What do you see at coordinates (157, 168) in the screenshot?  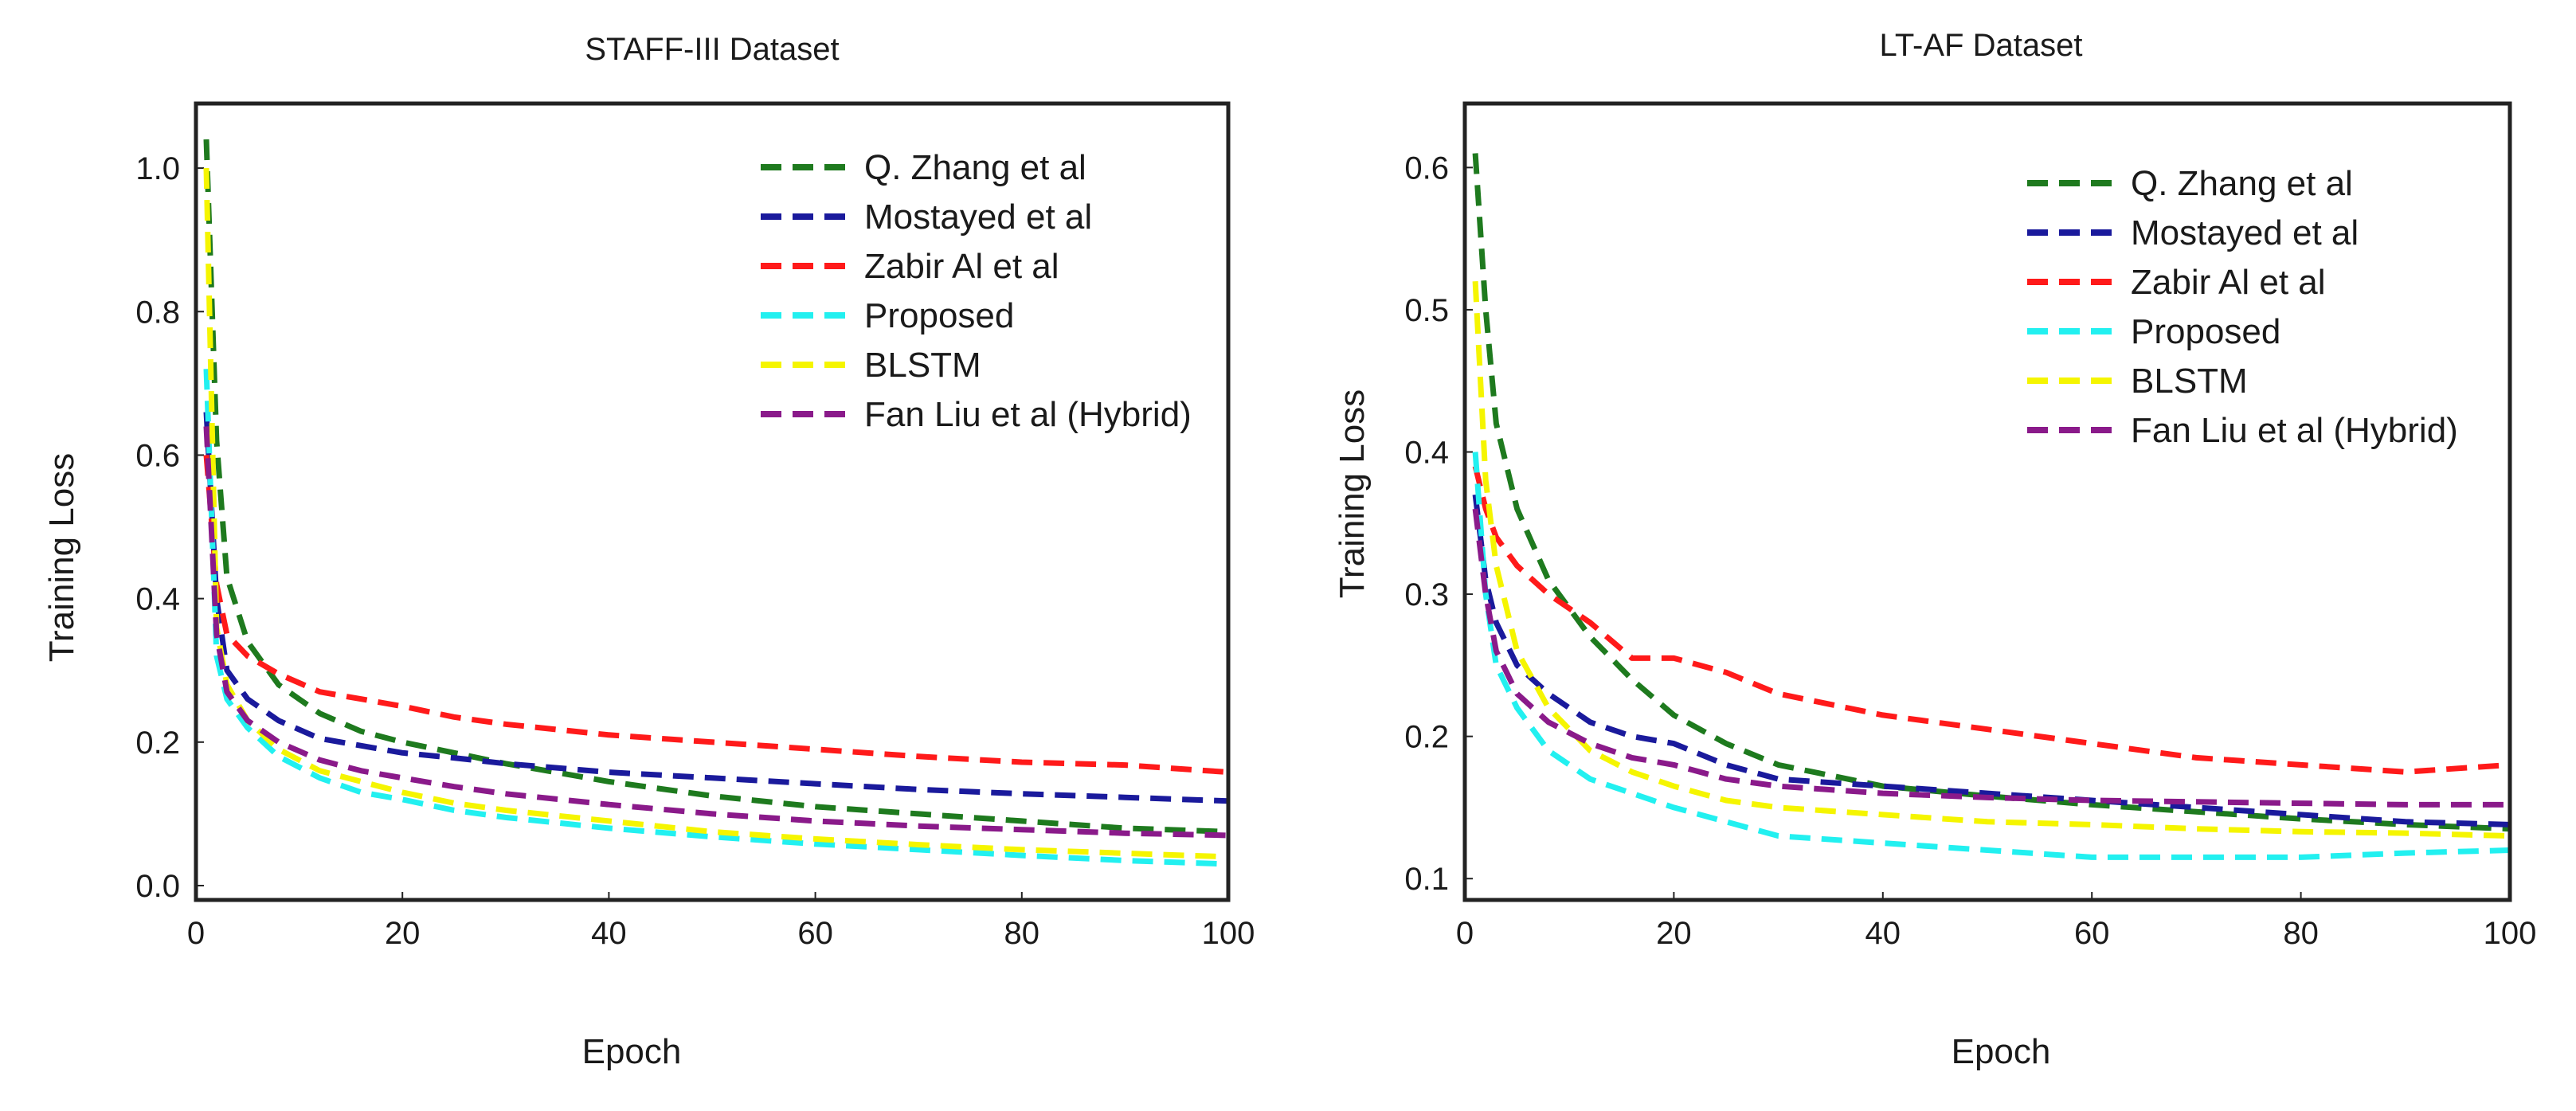 I see `y-tick-label: 1.0` at bounding box center [157, 168].